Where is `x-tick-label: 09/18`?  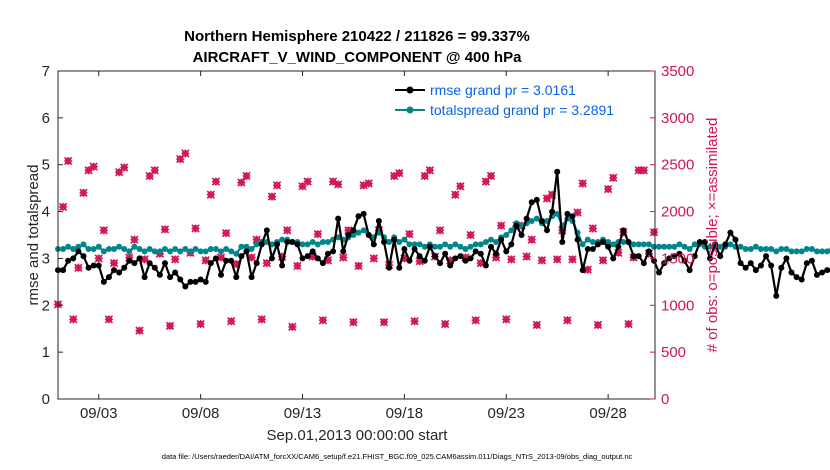
x-tick-label: 09/18 is located at coordinates (405, 413).